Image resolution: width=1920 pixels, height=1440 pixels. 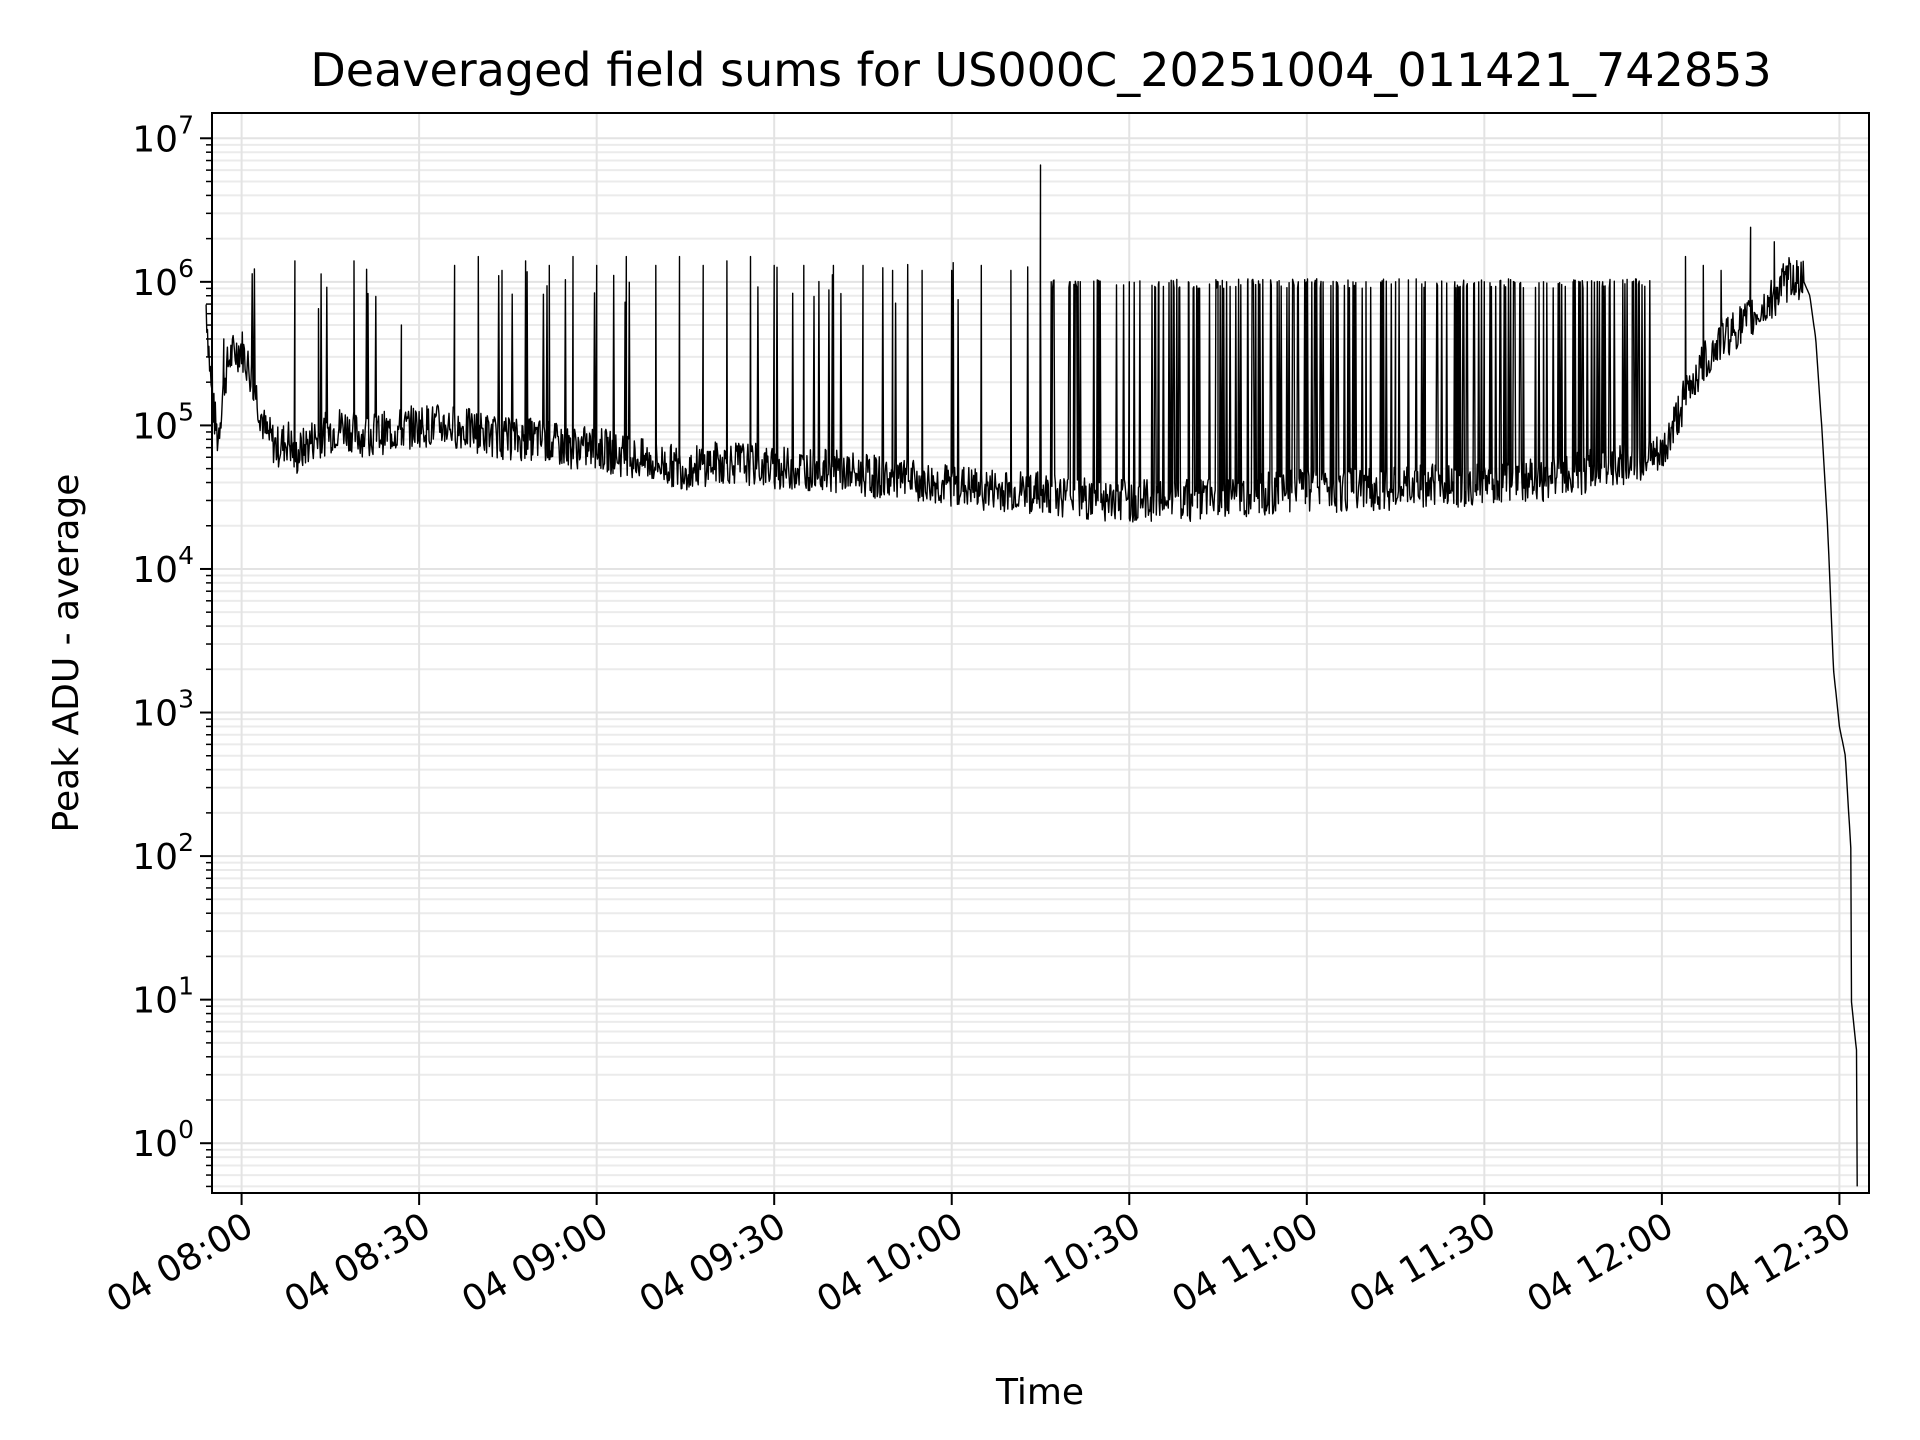 I want to click on y-tick-label: 10², so click(x=163, y=853).